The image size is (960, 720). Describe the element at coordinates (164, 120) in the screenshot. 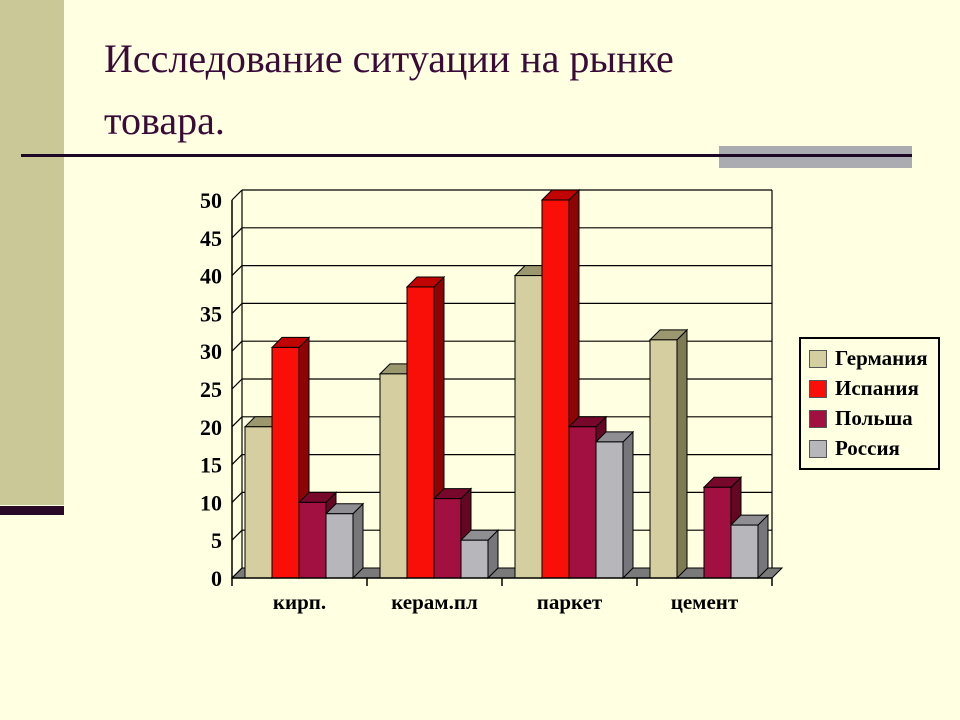

I see `slide-title-line2: товара.` at that location.